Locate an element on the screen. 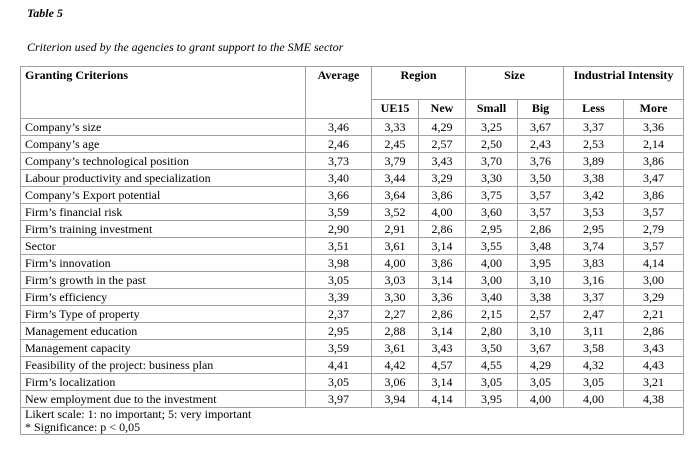 The height and width of the screenshot is (476, 694). header-size: Size is located at coordinates (514, 83).